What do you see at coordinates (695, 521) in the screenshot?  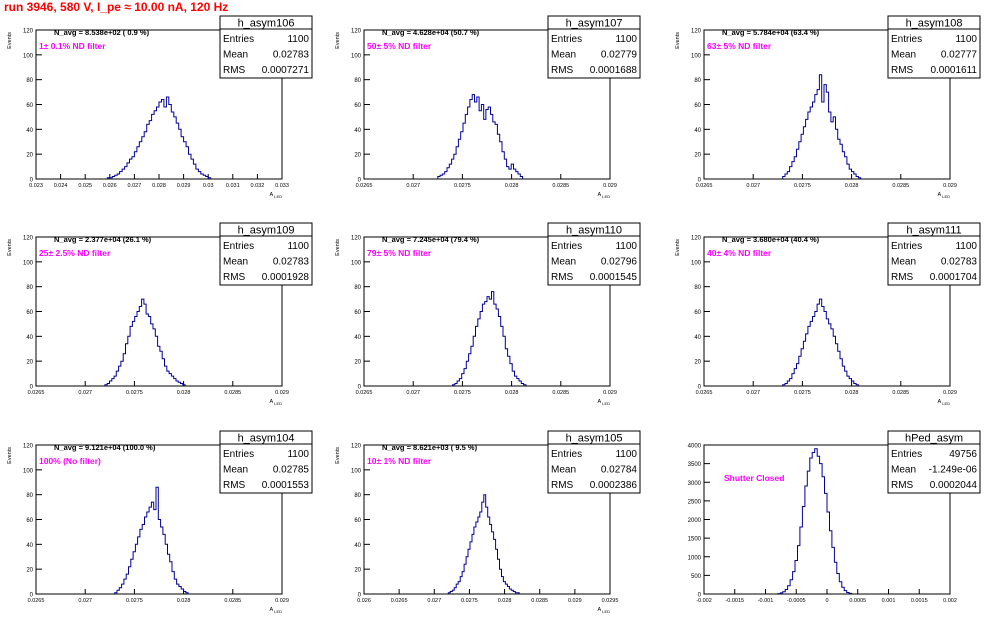 I see `y-tick-label: 2000` at bounding box center [695, 521].